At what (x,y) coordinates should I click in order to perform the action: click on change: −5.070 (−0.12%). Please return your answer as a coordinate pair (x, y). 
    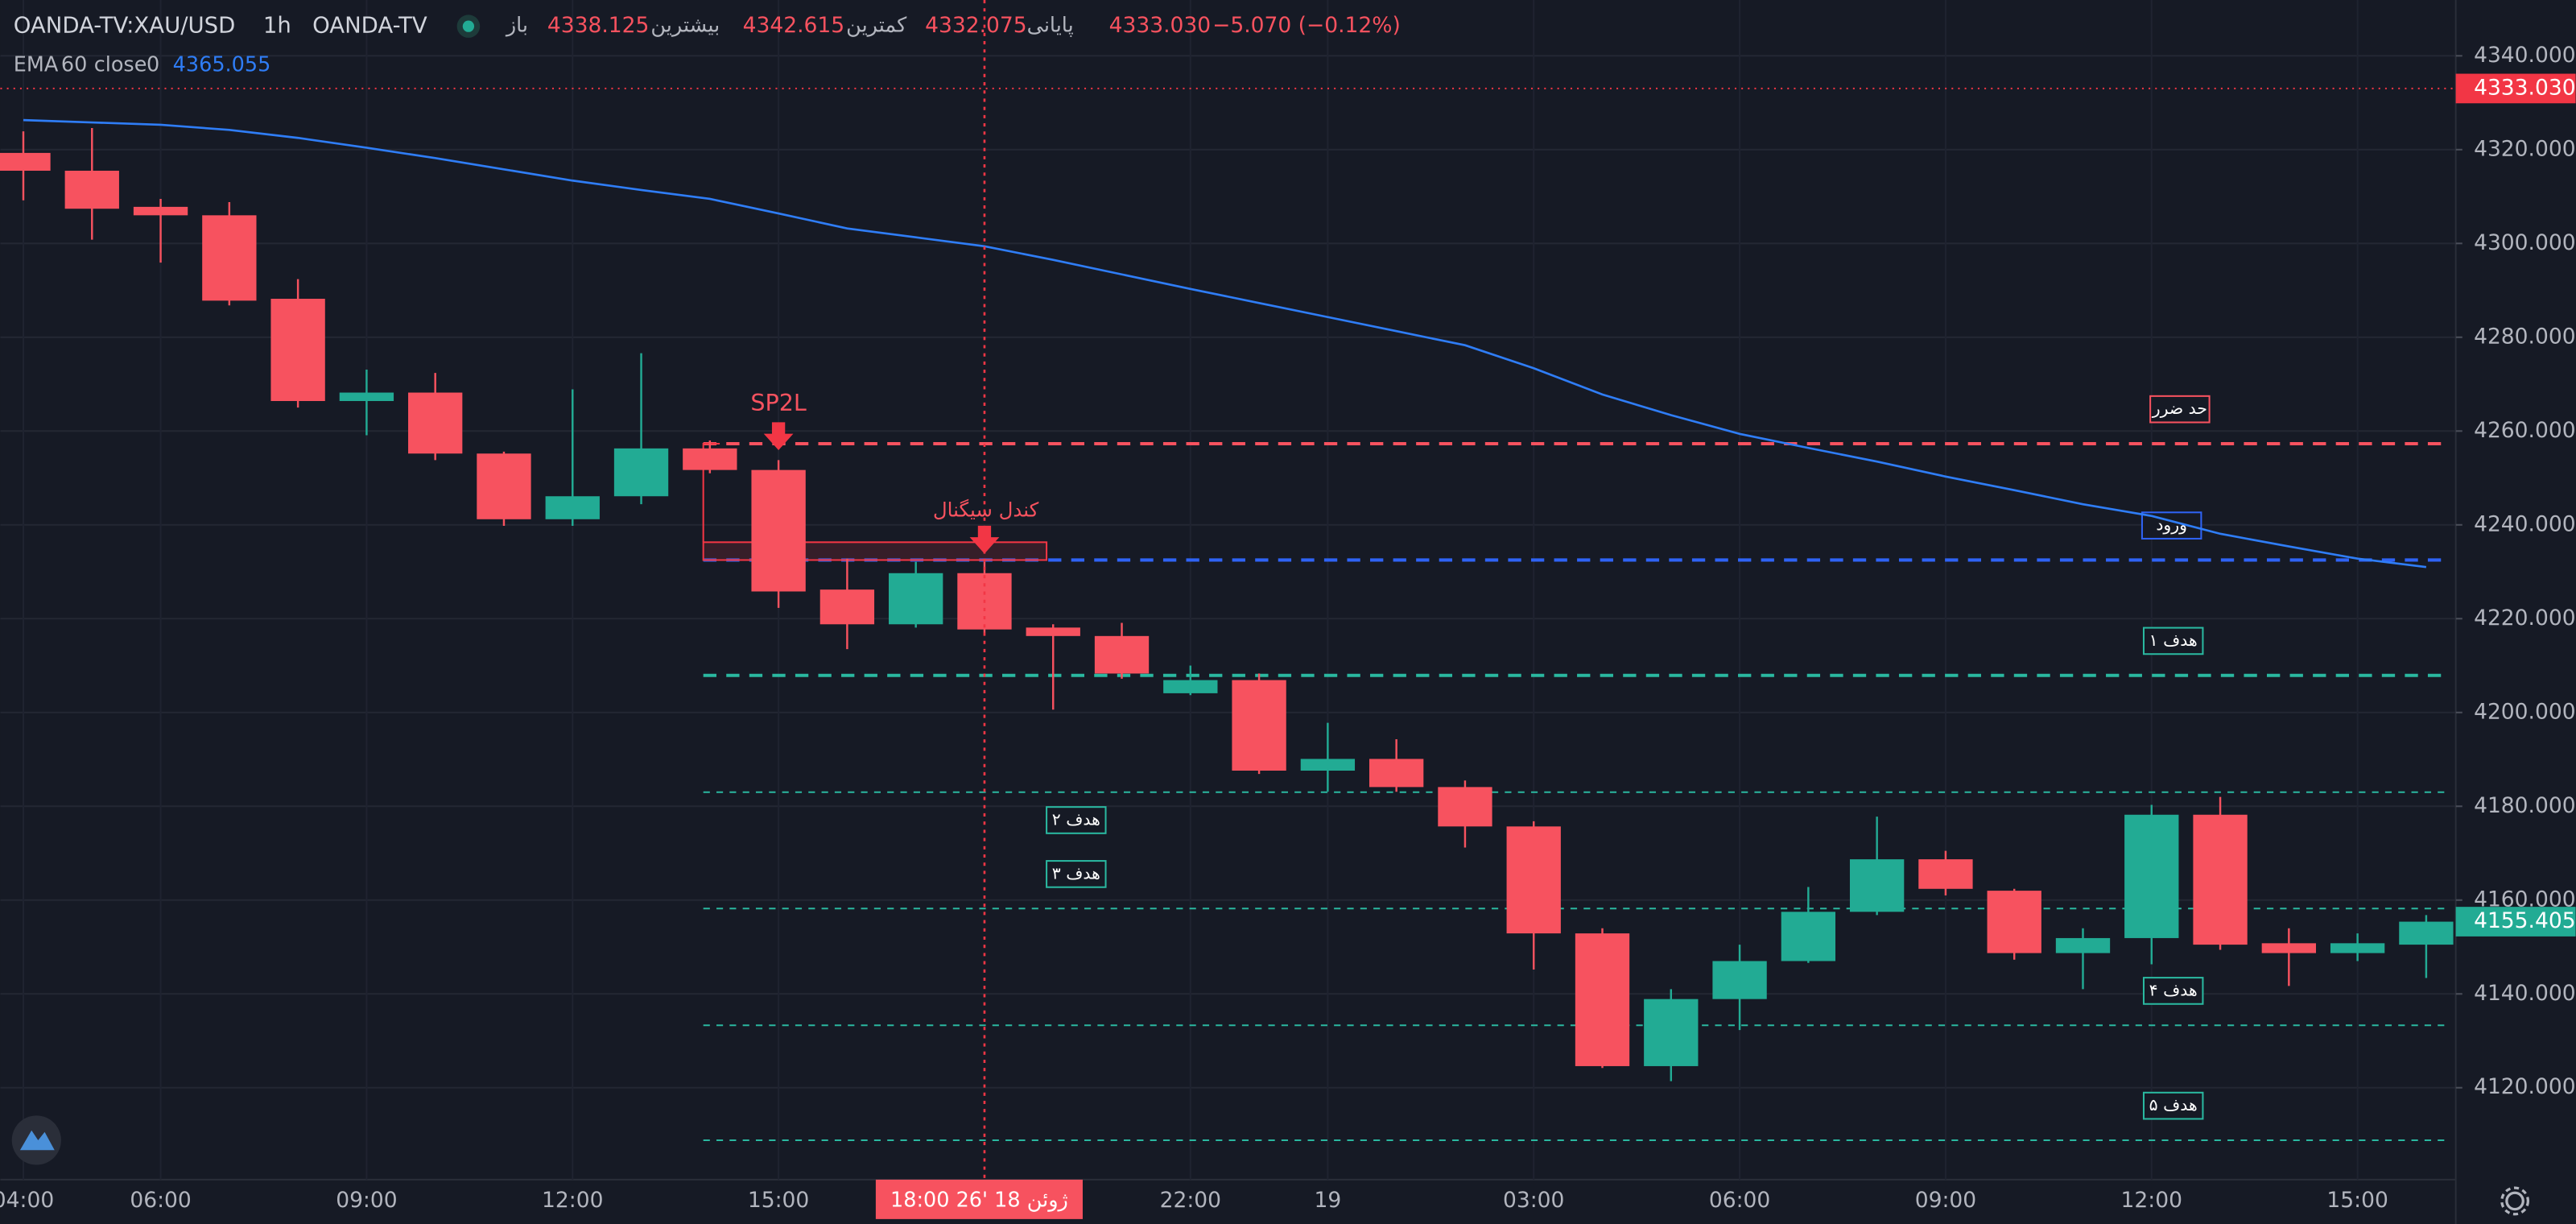
    Looking at the image, I should click on (1306, 25).